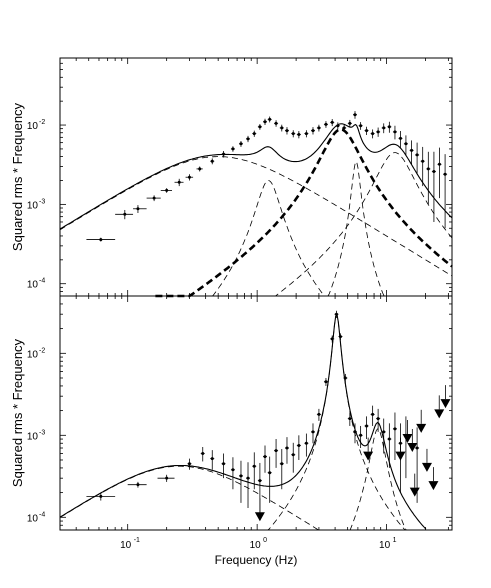 The height and width of the screenshot is (588, 491). I want to click on x-tick-label: 10, so click(126, 545).